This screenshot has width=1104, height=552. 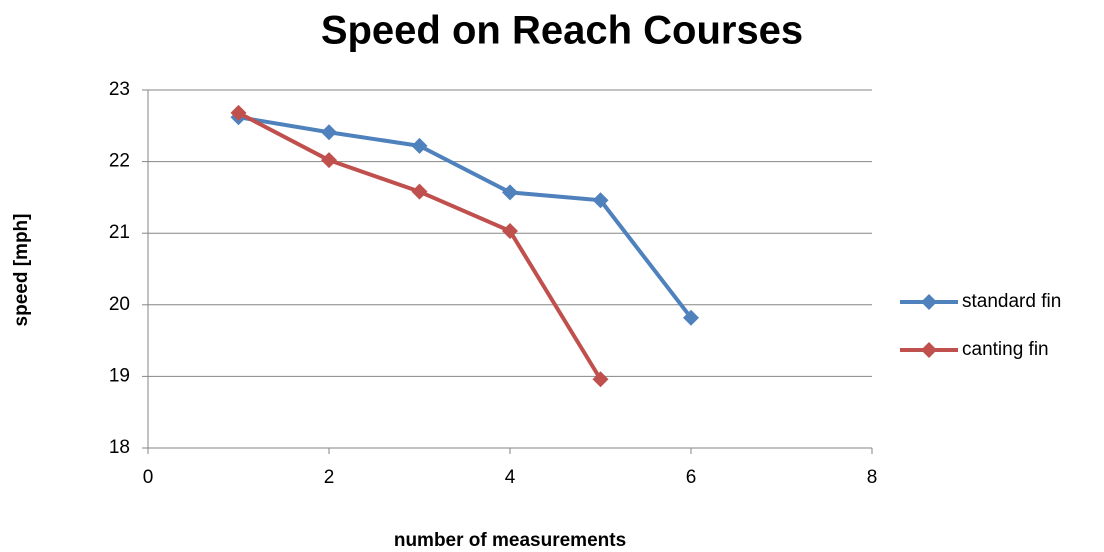 What do you see at coordinates (562, 31) in the screenshot?
I see `chart-title: Speed on Reach Courses` at bounding box center [562, 31].